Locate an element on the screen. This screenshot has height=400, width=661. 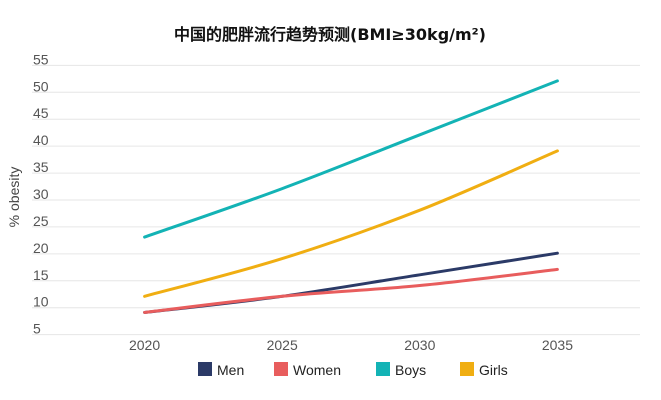
y-tick-label: 20 is located at coordinates (41, 248).